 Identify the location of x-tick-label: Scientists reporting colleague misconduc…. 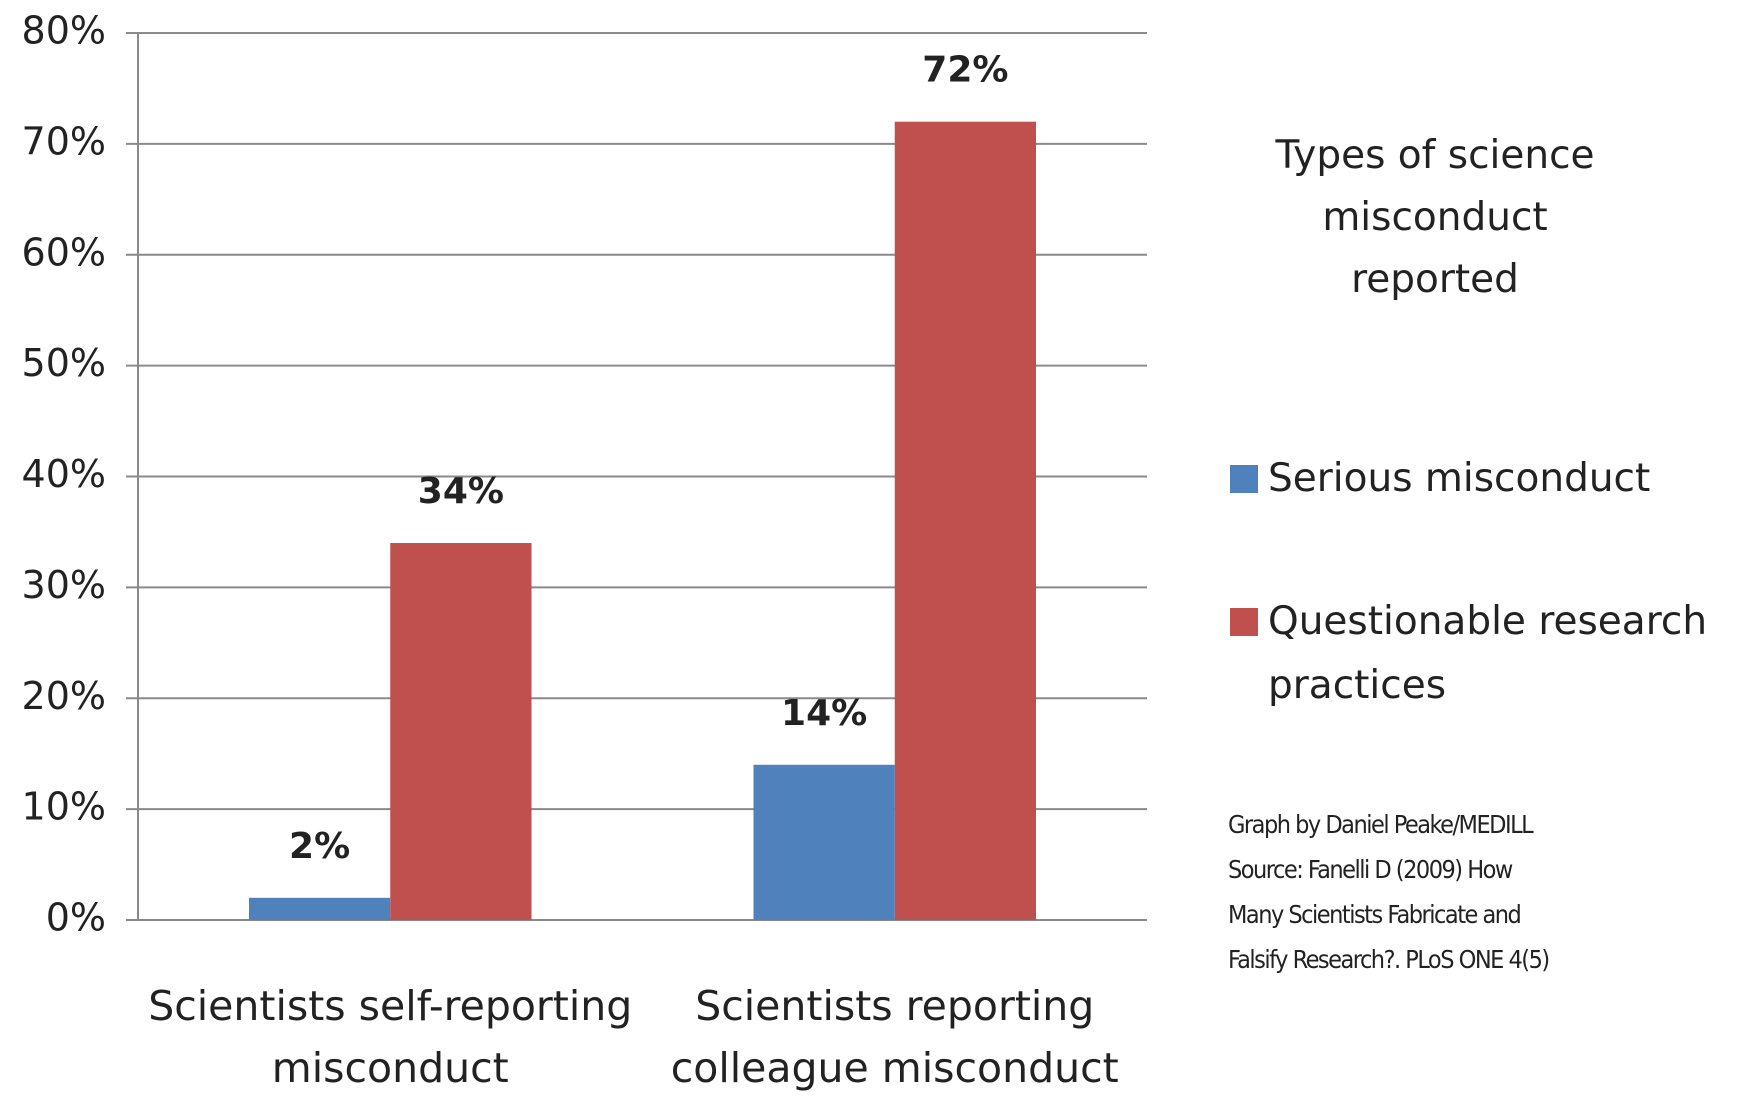
(894, 1037).